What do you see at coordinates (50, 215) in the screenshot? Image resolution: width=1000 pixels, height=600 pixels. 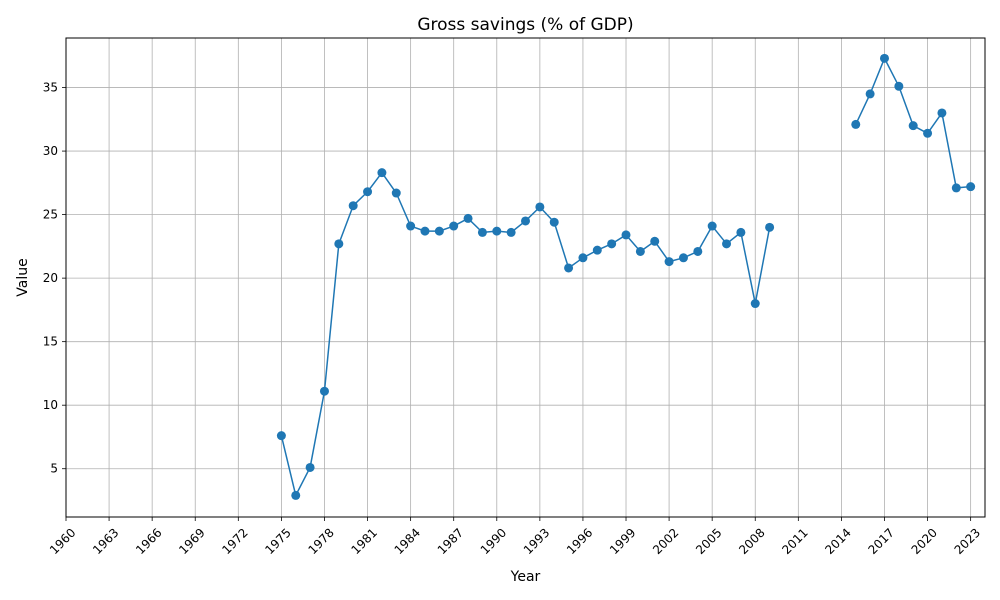 I see `y-tick-label: 25` at bounding box center [50, 215].